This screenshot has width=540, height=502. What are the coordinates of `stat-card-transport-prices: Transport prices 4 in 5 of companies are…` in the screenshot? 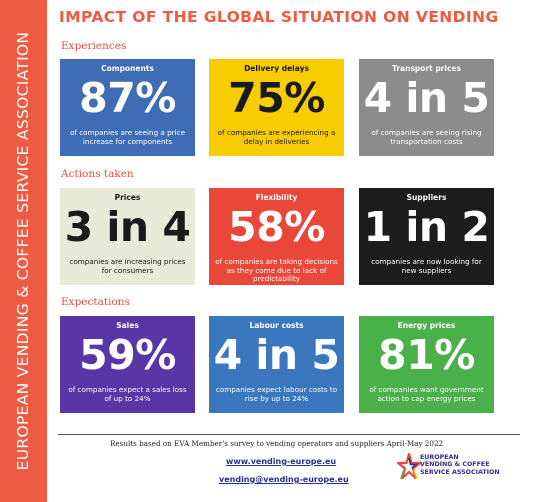 It's located at (426, 107).